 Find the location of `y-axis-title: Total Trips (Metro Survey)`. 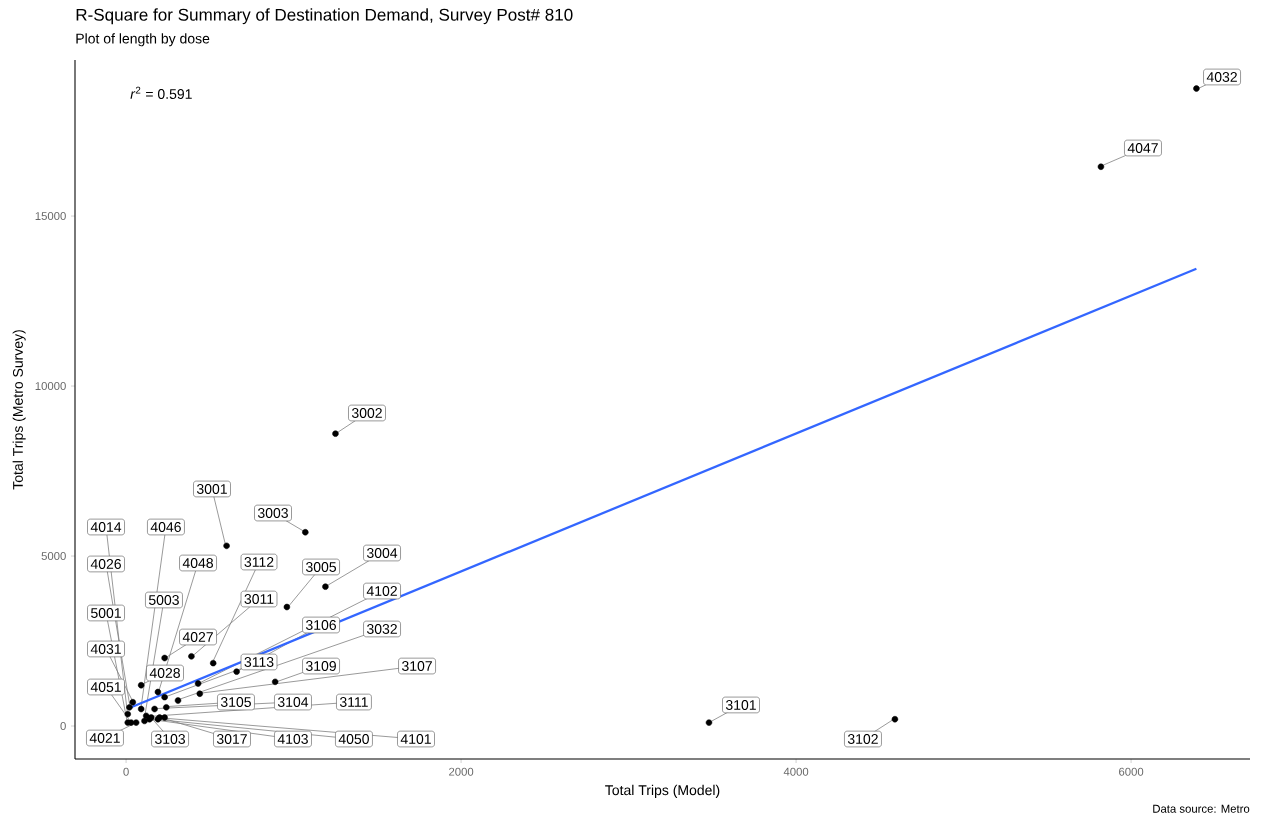

y-axis-title: Total Trips (Metro Survey) is located at coordinates (19, 410).